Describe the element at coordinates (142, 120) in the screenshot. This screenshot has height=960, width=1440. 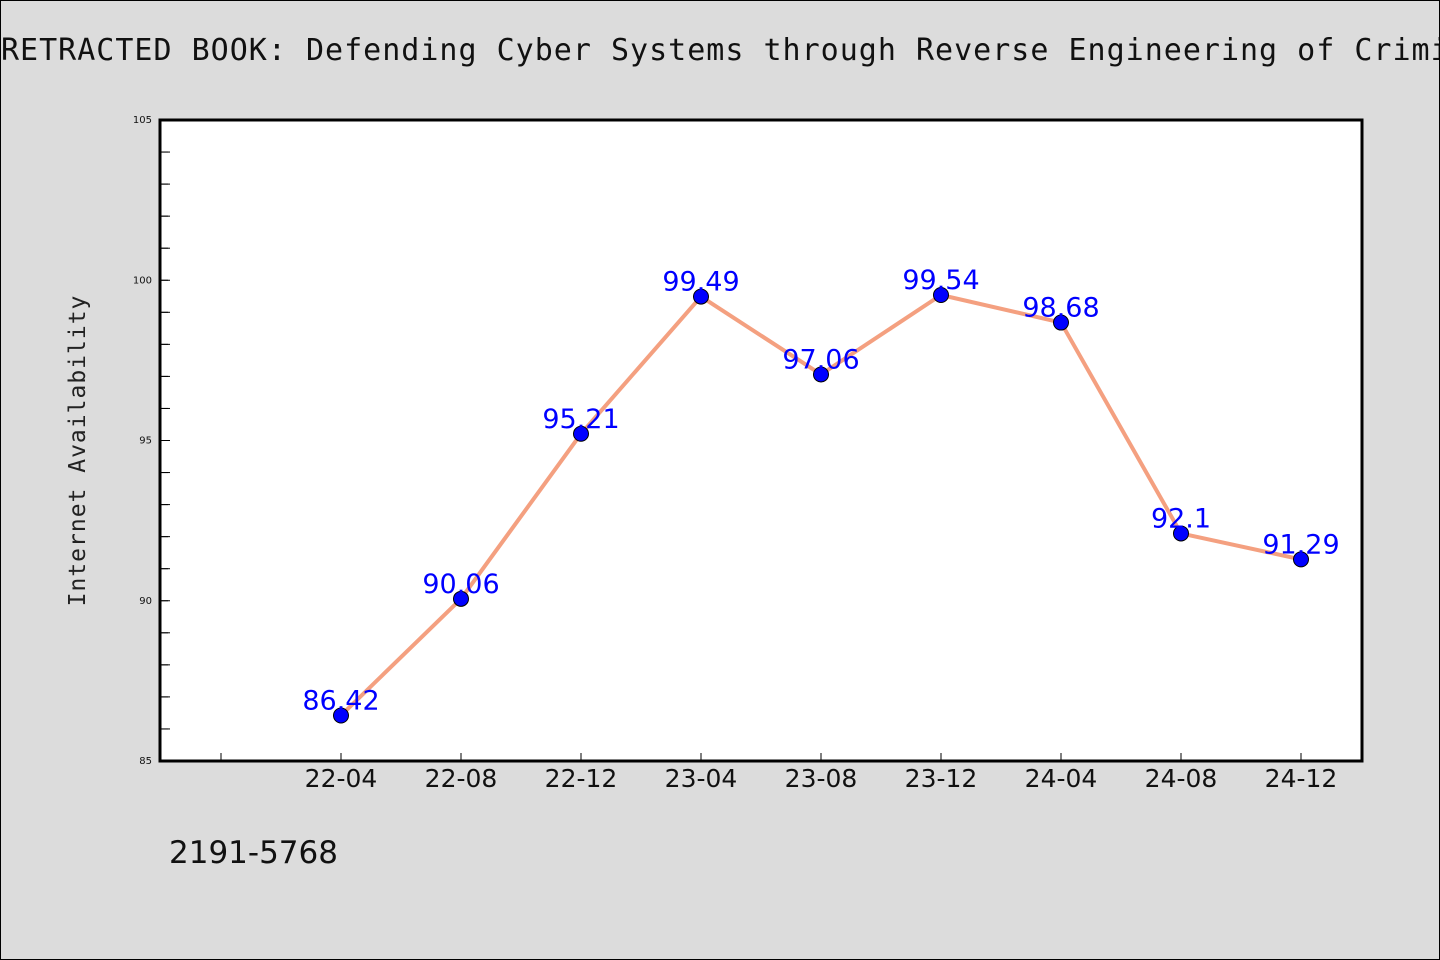
I see `y-tick-label: 105` at that location.